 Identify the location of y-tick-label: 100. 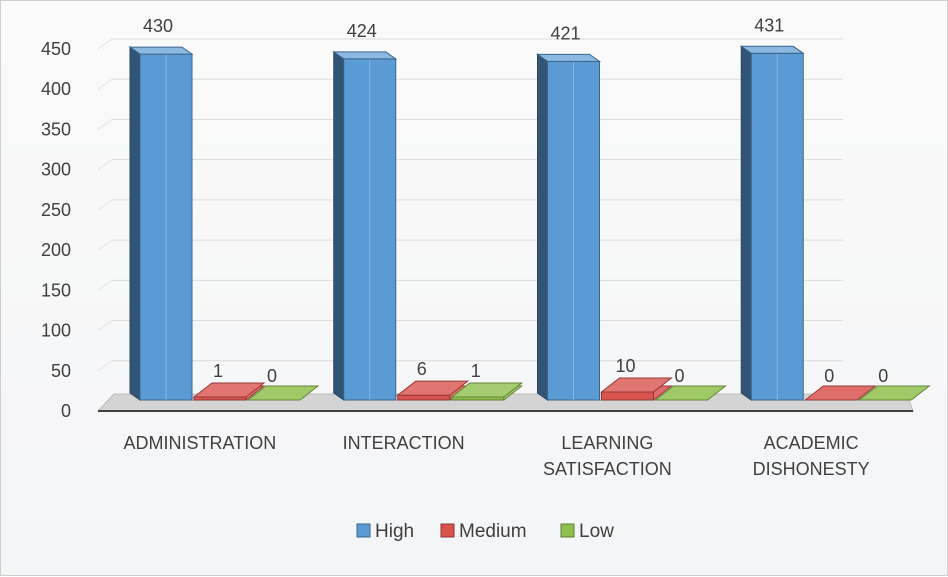
(56, 331).